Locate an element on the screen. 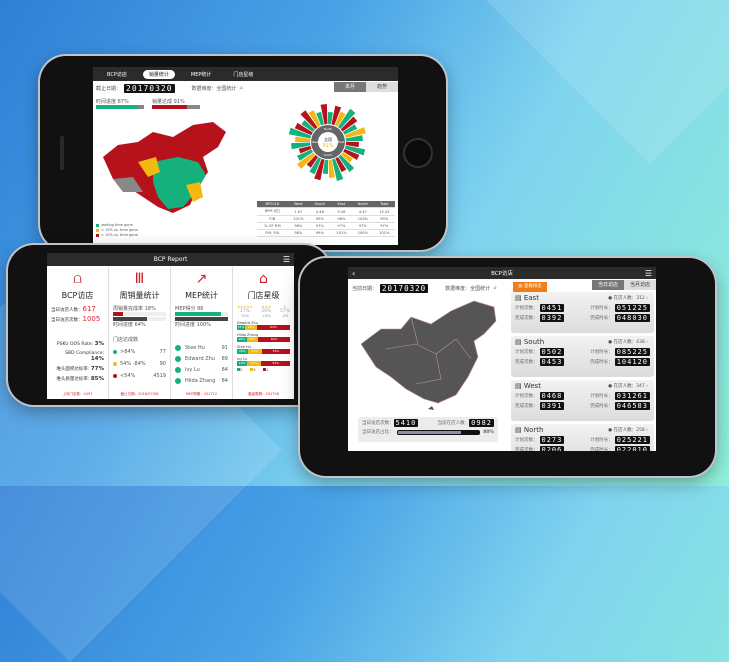 Image resolution: width=729 pixels, height=662 pixels. region-people: 在店人数：258 is located at coordinates (629, 430).